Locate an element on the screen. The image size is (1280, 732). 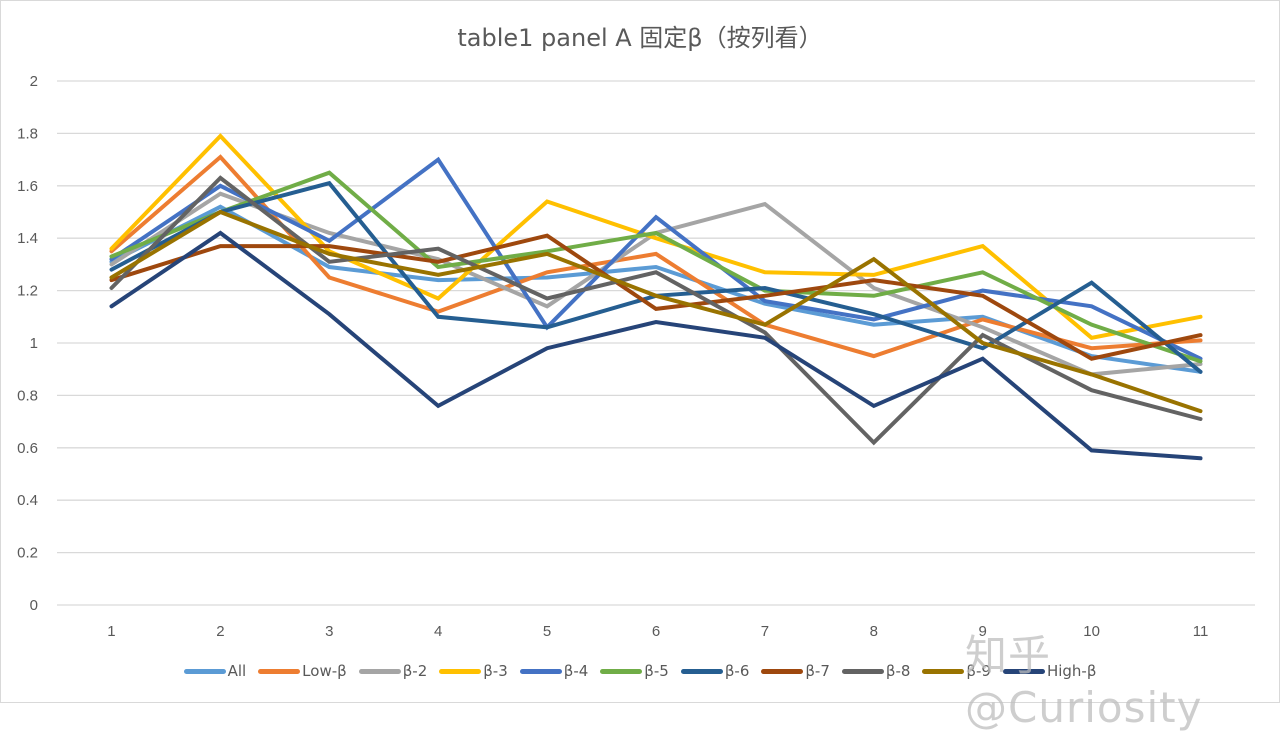
legend-item: β-9 is located at coordinates (956, 671).